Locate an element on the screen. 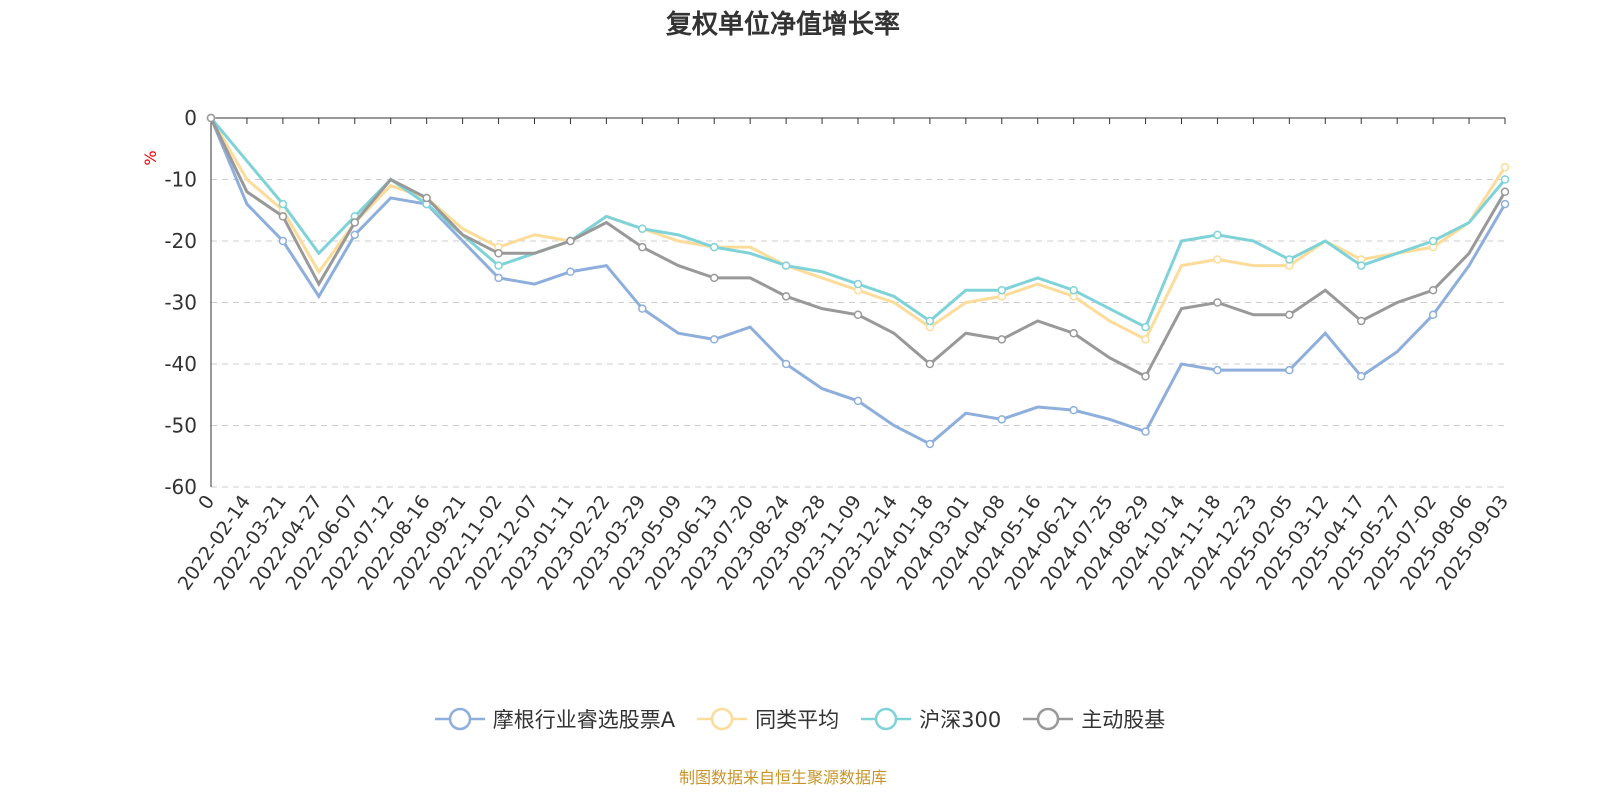  y-tick-label: -40 is located at coordinates (180, 364).